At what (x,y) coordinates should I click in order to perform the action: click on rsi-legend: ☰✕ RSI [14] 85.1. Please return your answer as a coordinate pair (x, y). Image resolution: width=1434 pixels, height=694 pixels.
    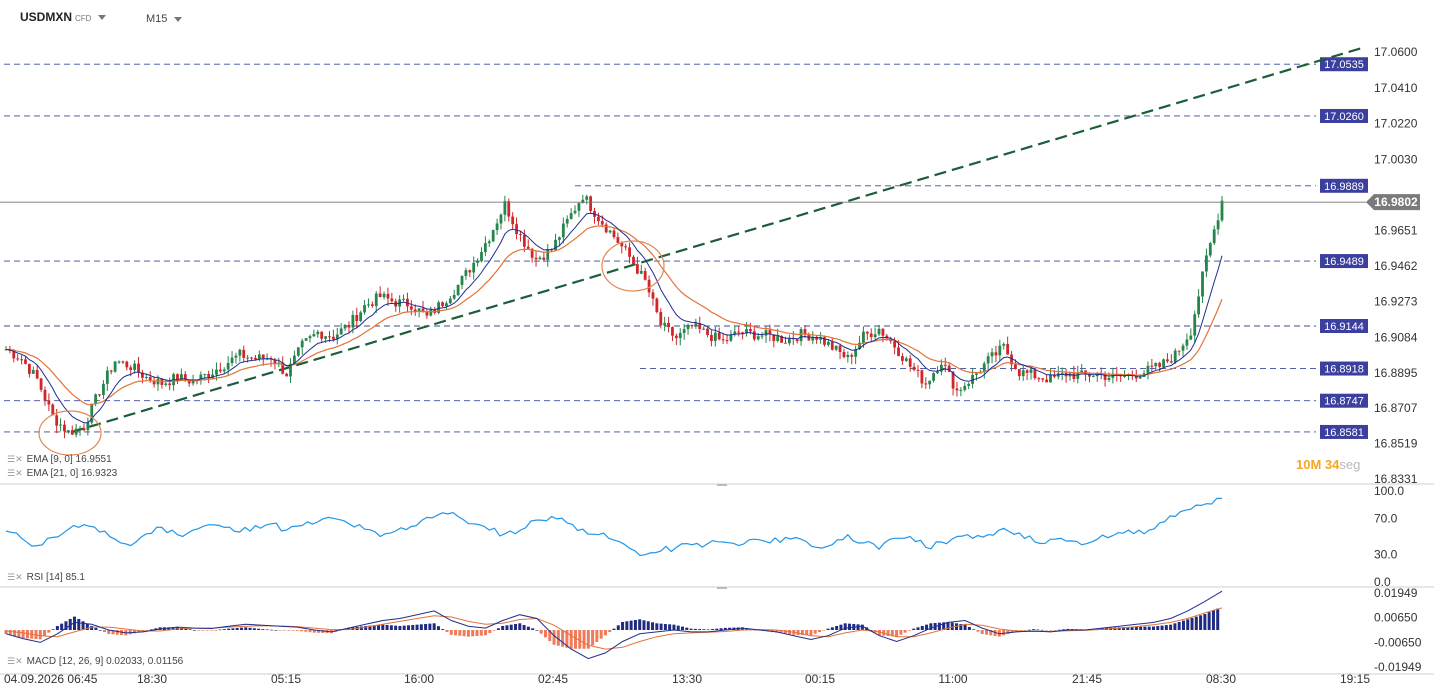
    Looking at the image, I should click on (46, 577).